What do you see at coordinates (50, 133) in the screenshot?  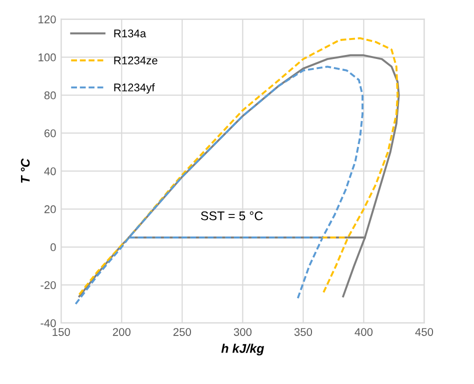 I see `y-tick-label: 60` at bounding box center [50, 133].